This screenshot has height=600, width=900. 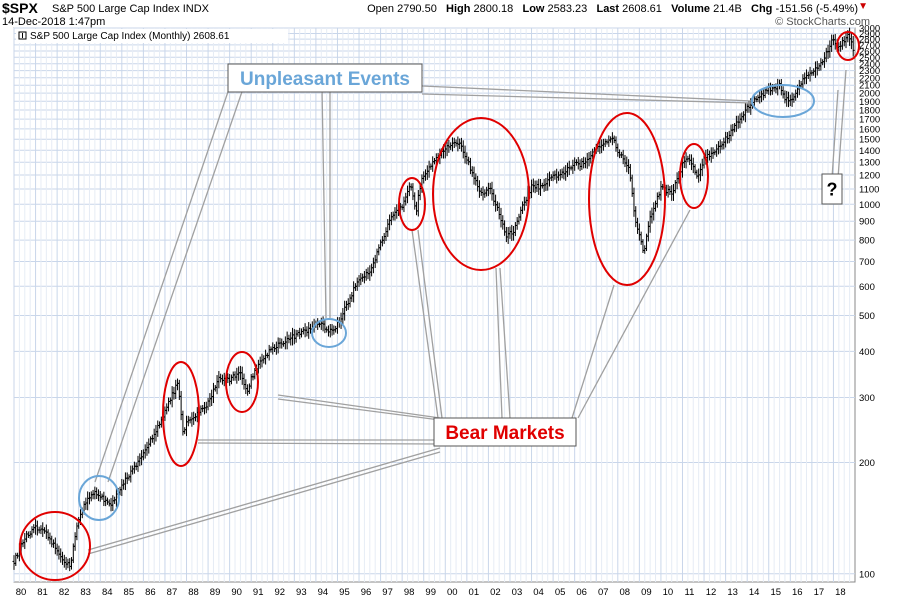 I want to click on x-tick-label: 80, so click(x=21, y=592).